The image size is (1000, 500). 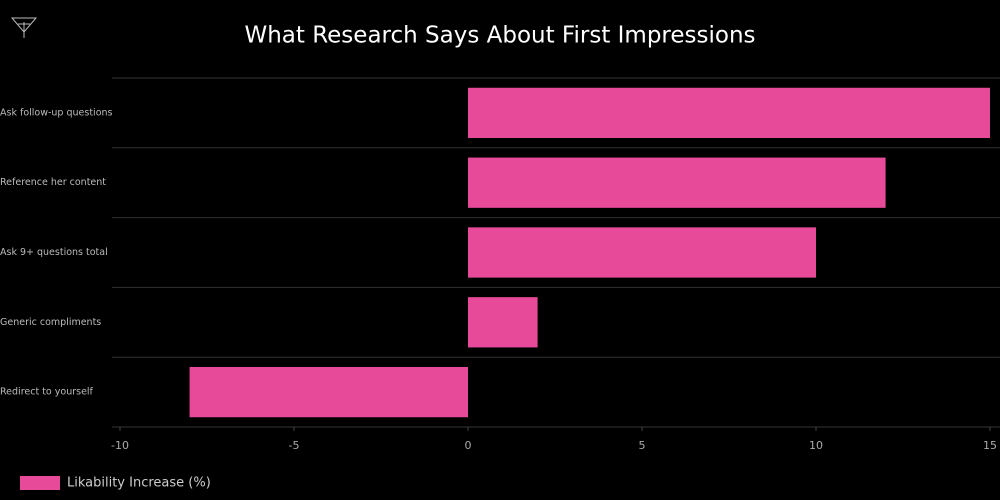 What do you see at coordinates (24, 27) in the screenshot?
I see `logo` at bounding box center [24, 27].